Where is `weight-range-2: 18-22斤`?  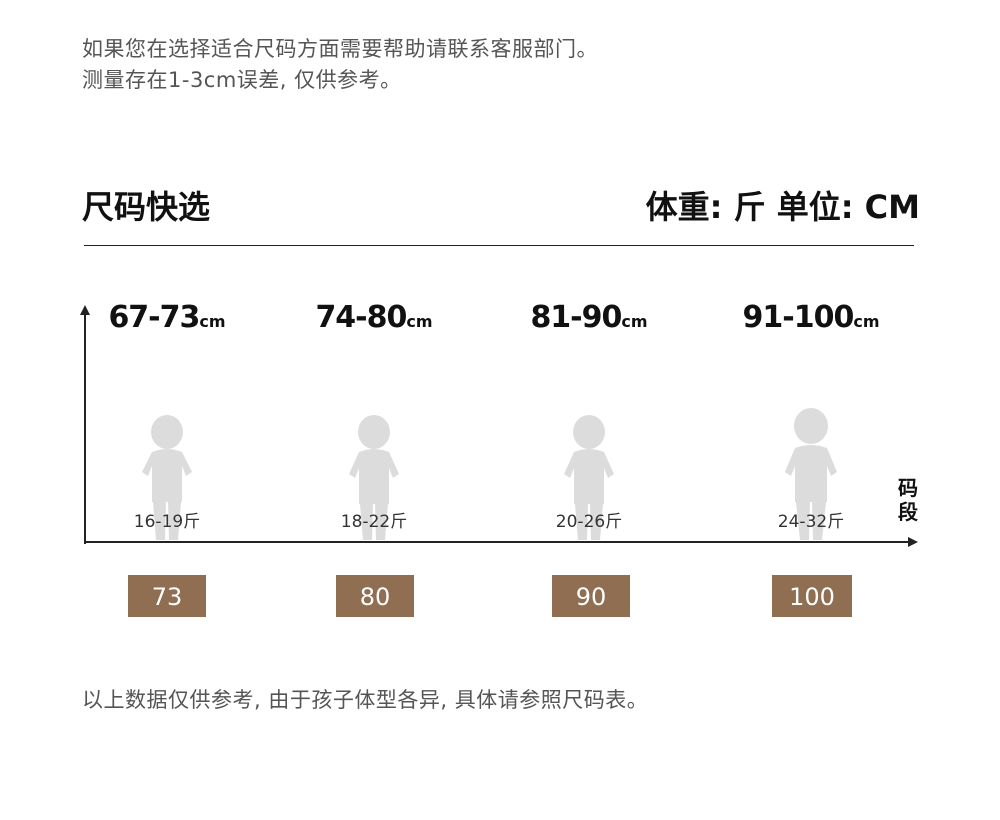
weight-range-2: 18-22斤 is located at coordinates (374, 522).